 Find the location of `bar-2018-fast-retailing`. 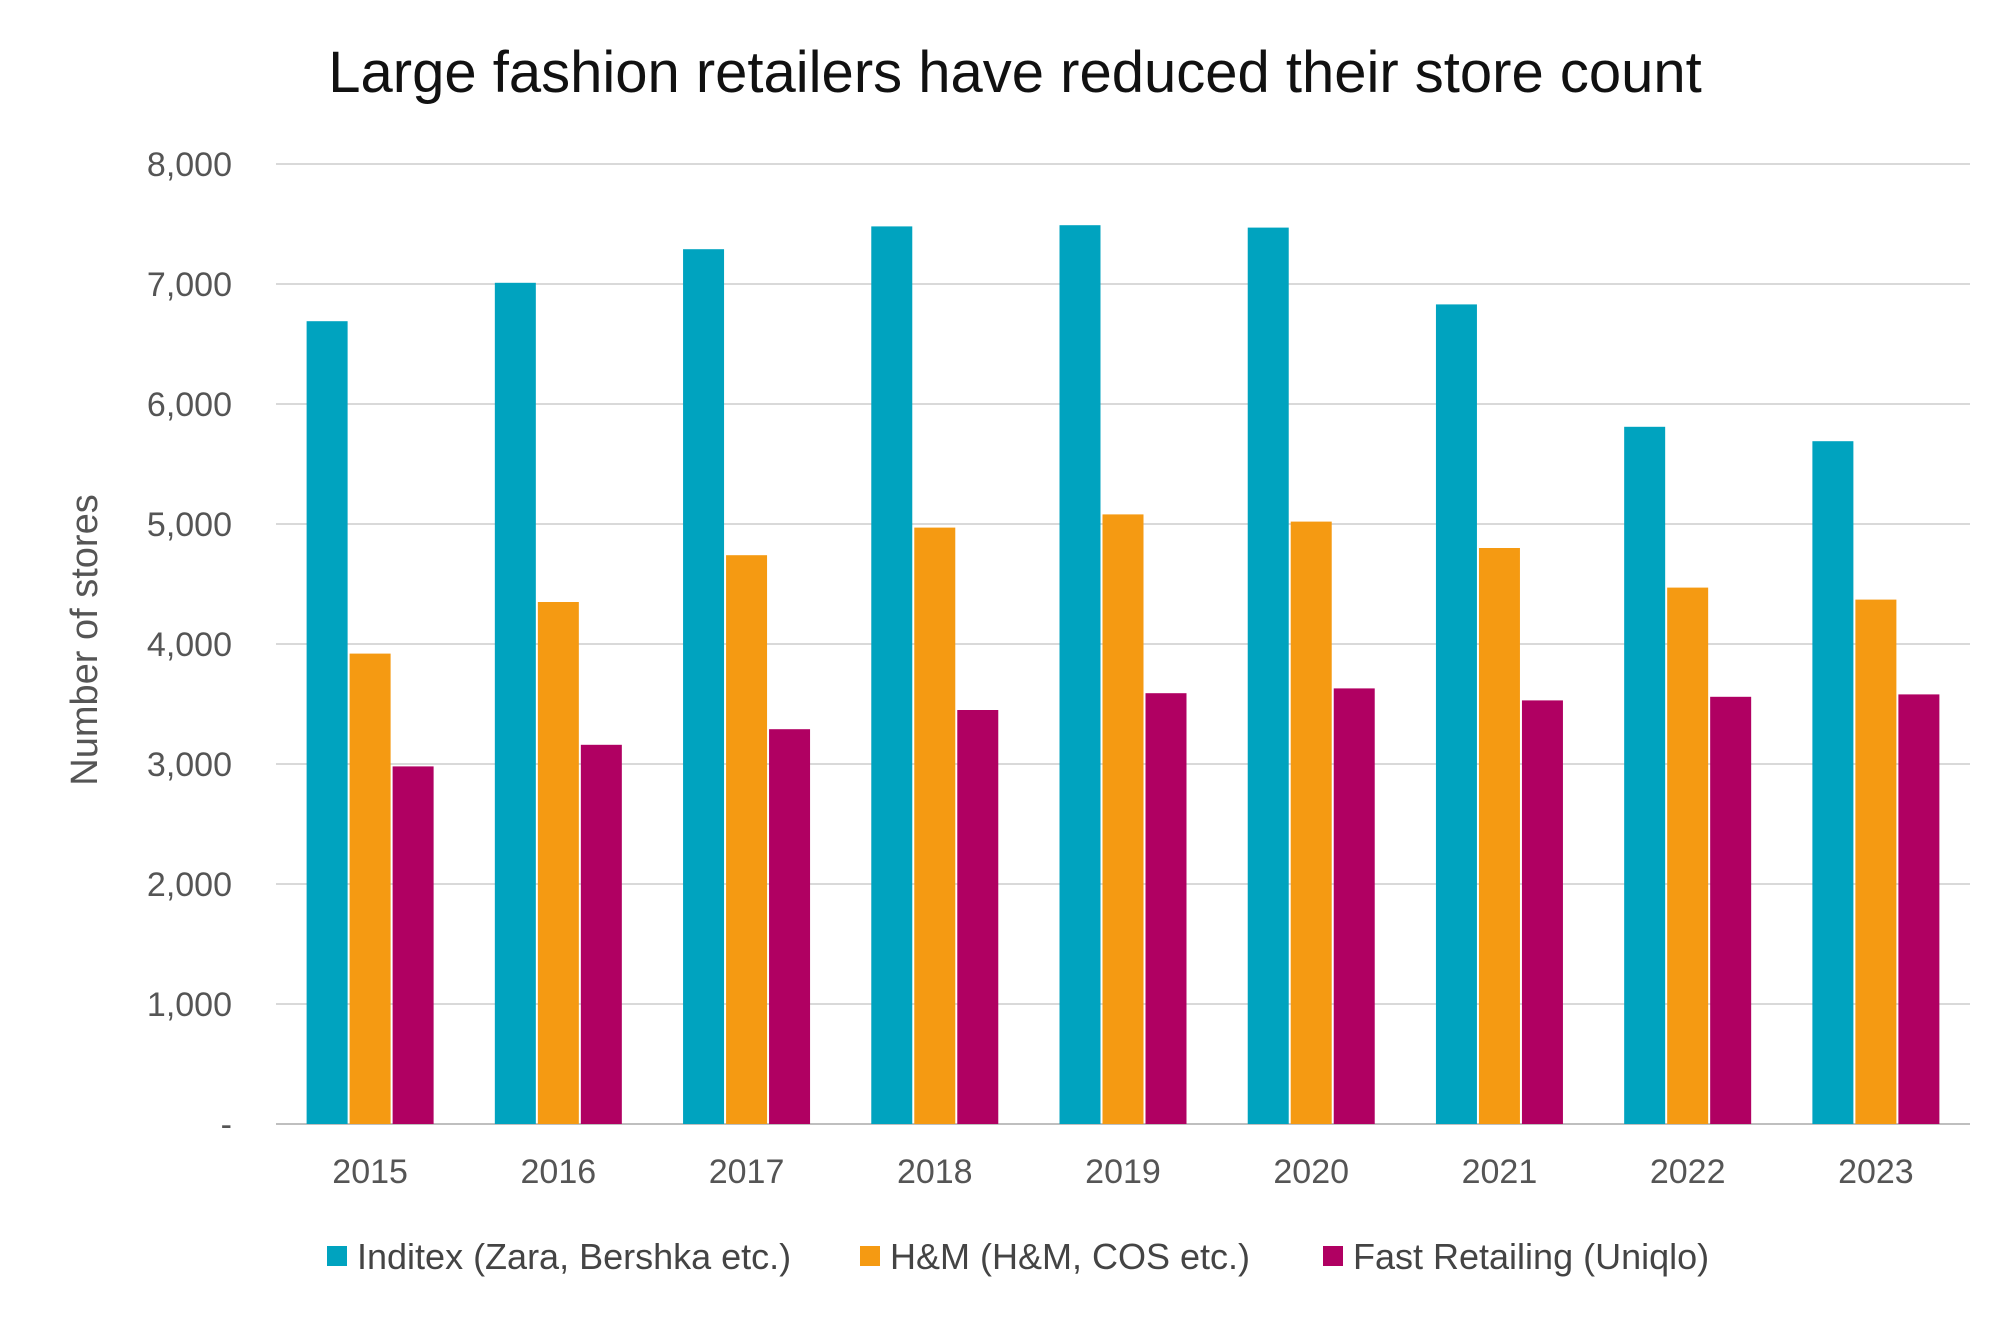

bar-2018-fast-retailing is located at coordinates (978, 917).